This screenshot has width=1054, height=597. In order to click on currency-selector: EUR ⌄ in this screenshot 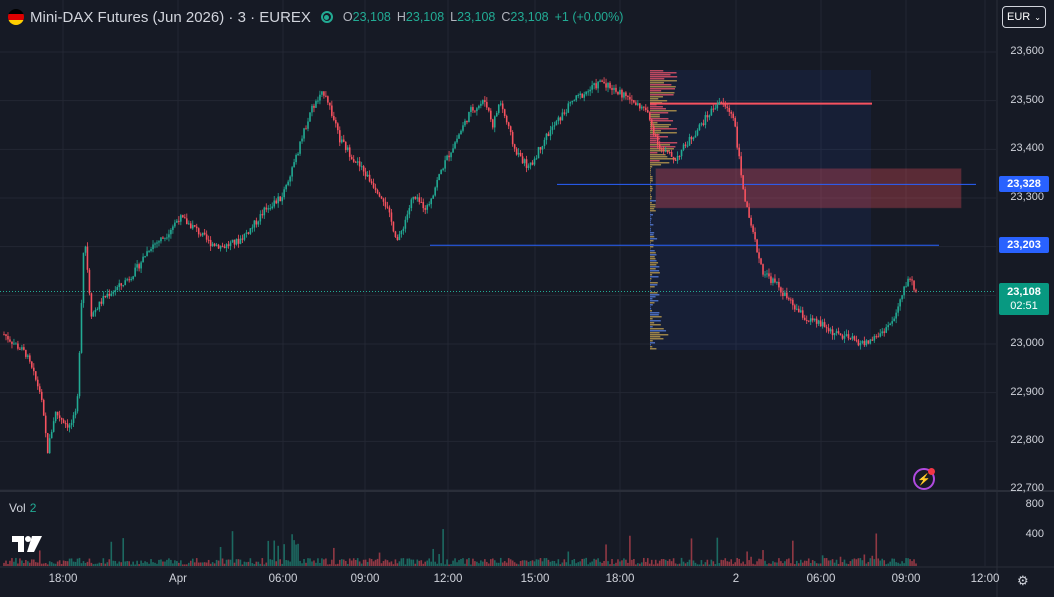, I will do `click(1024, 17)`.